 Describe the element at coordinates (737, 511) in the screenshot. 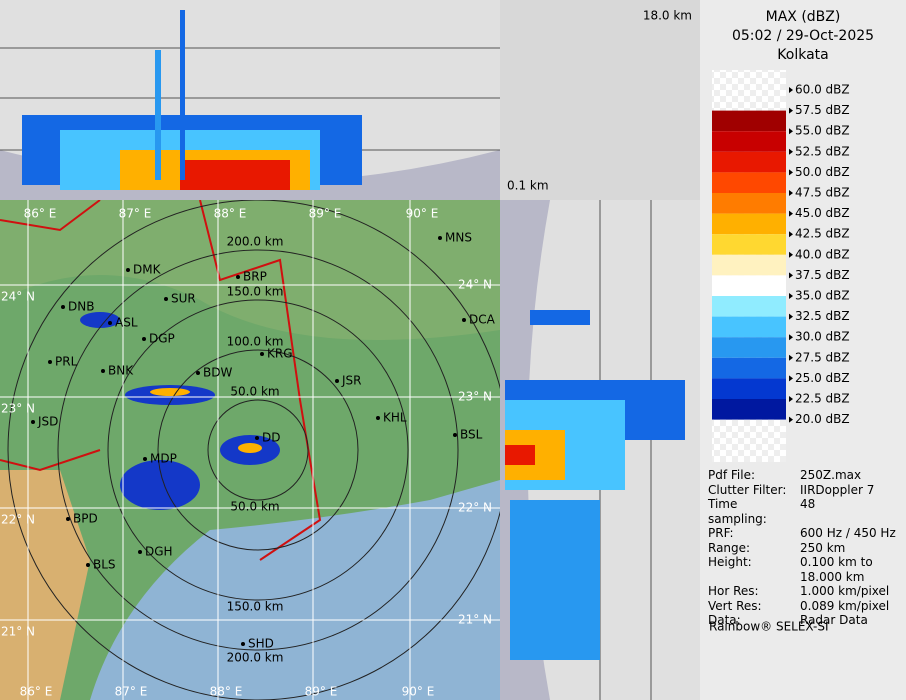

I see `info-key: Time sampling:` at that location.